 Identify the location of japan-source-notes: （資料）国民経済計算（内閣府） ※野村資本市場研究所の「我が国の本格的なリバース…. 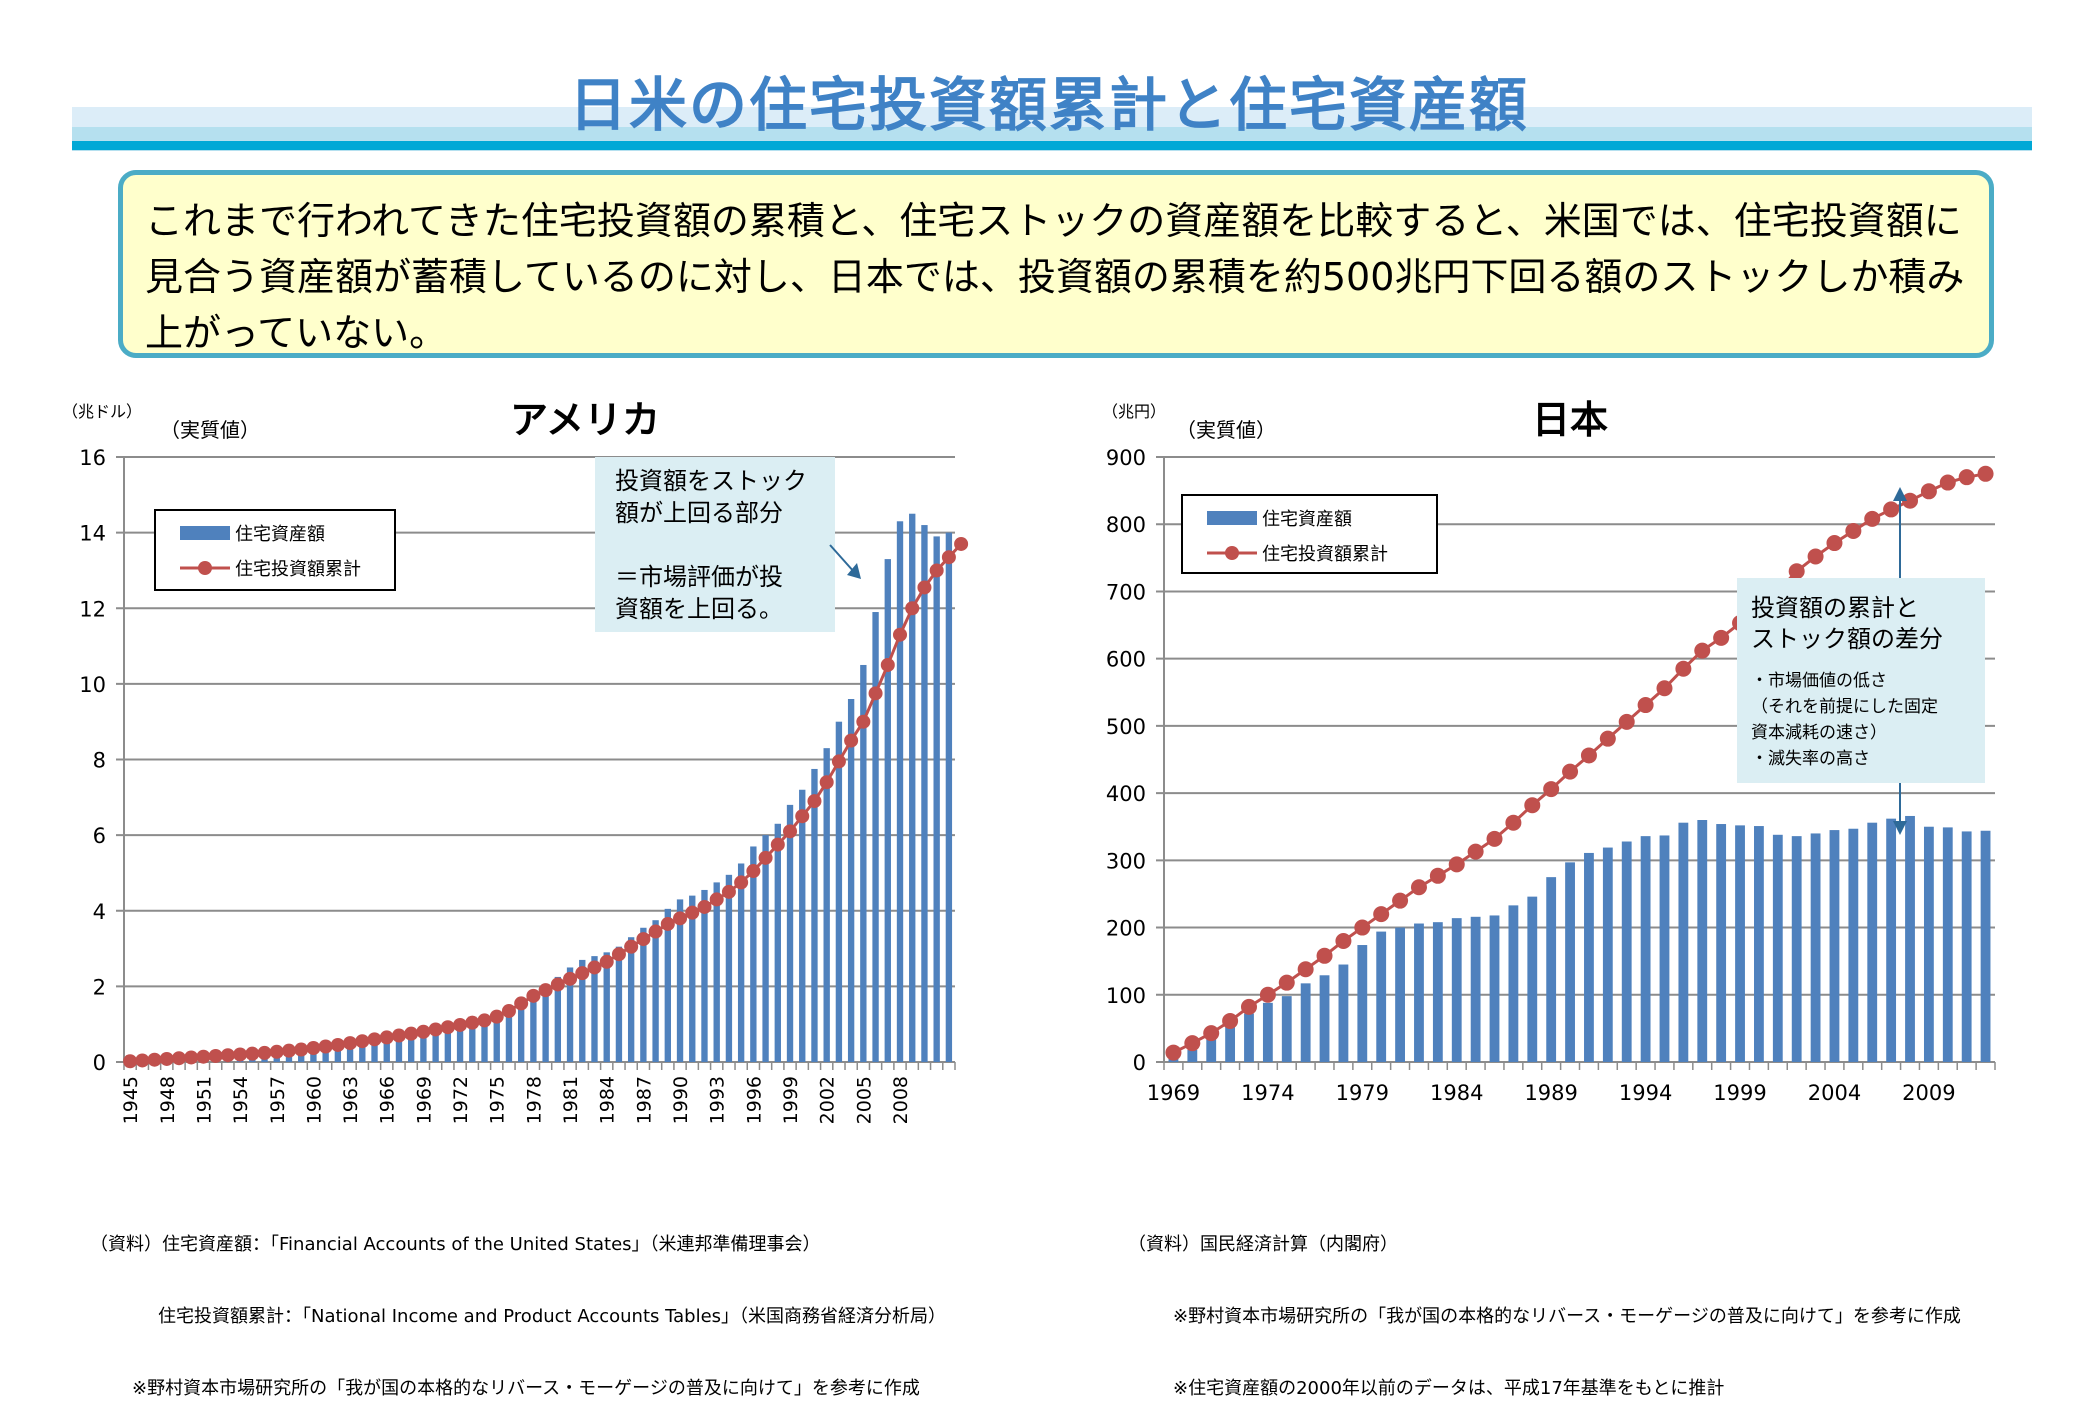
(1544, 1305).